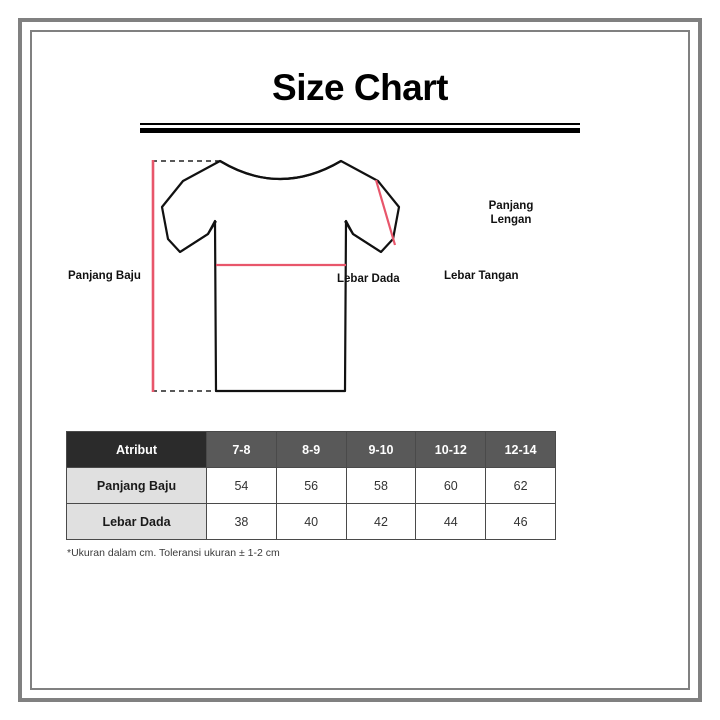  I want to click on table-cell-lebar-dada-7-8: 38, so click(241, 521).